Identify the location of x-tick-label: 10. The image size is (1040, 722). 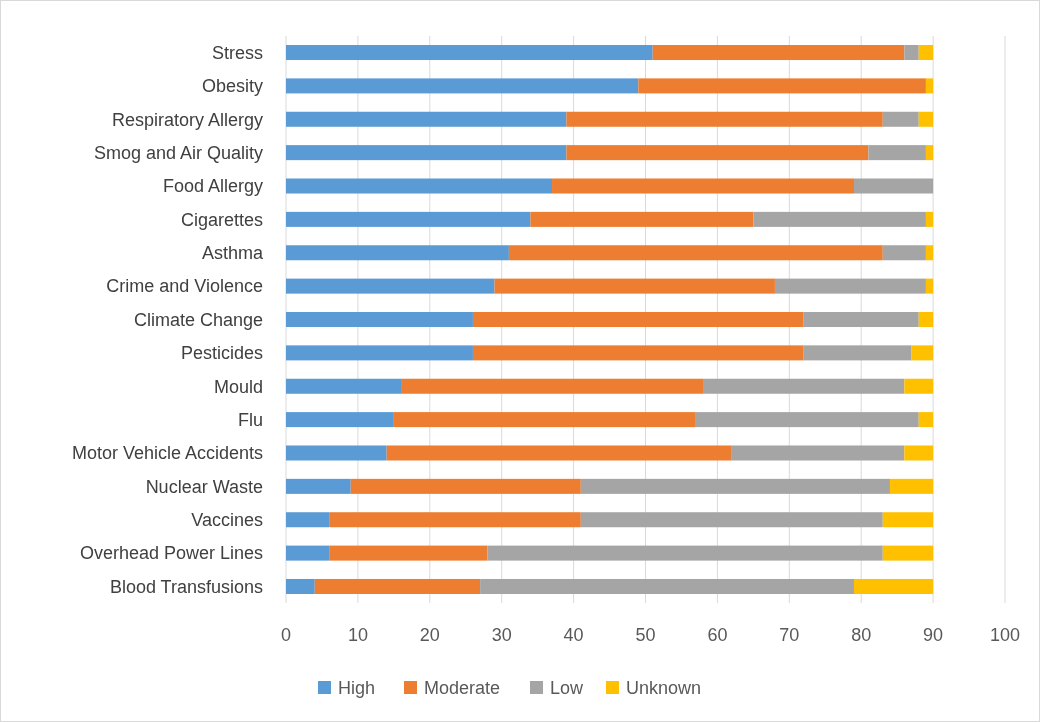
(357, 635).